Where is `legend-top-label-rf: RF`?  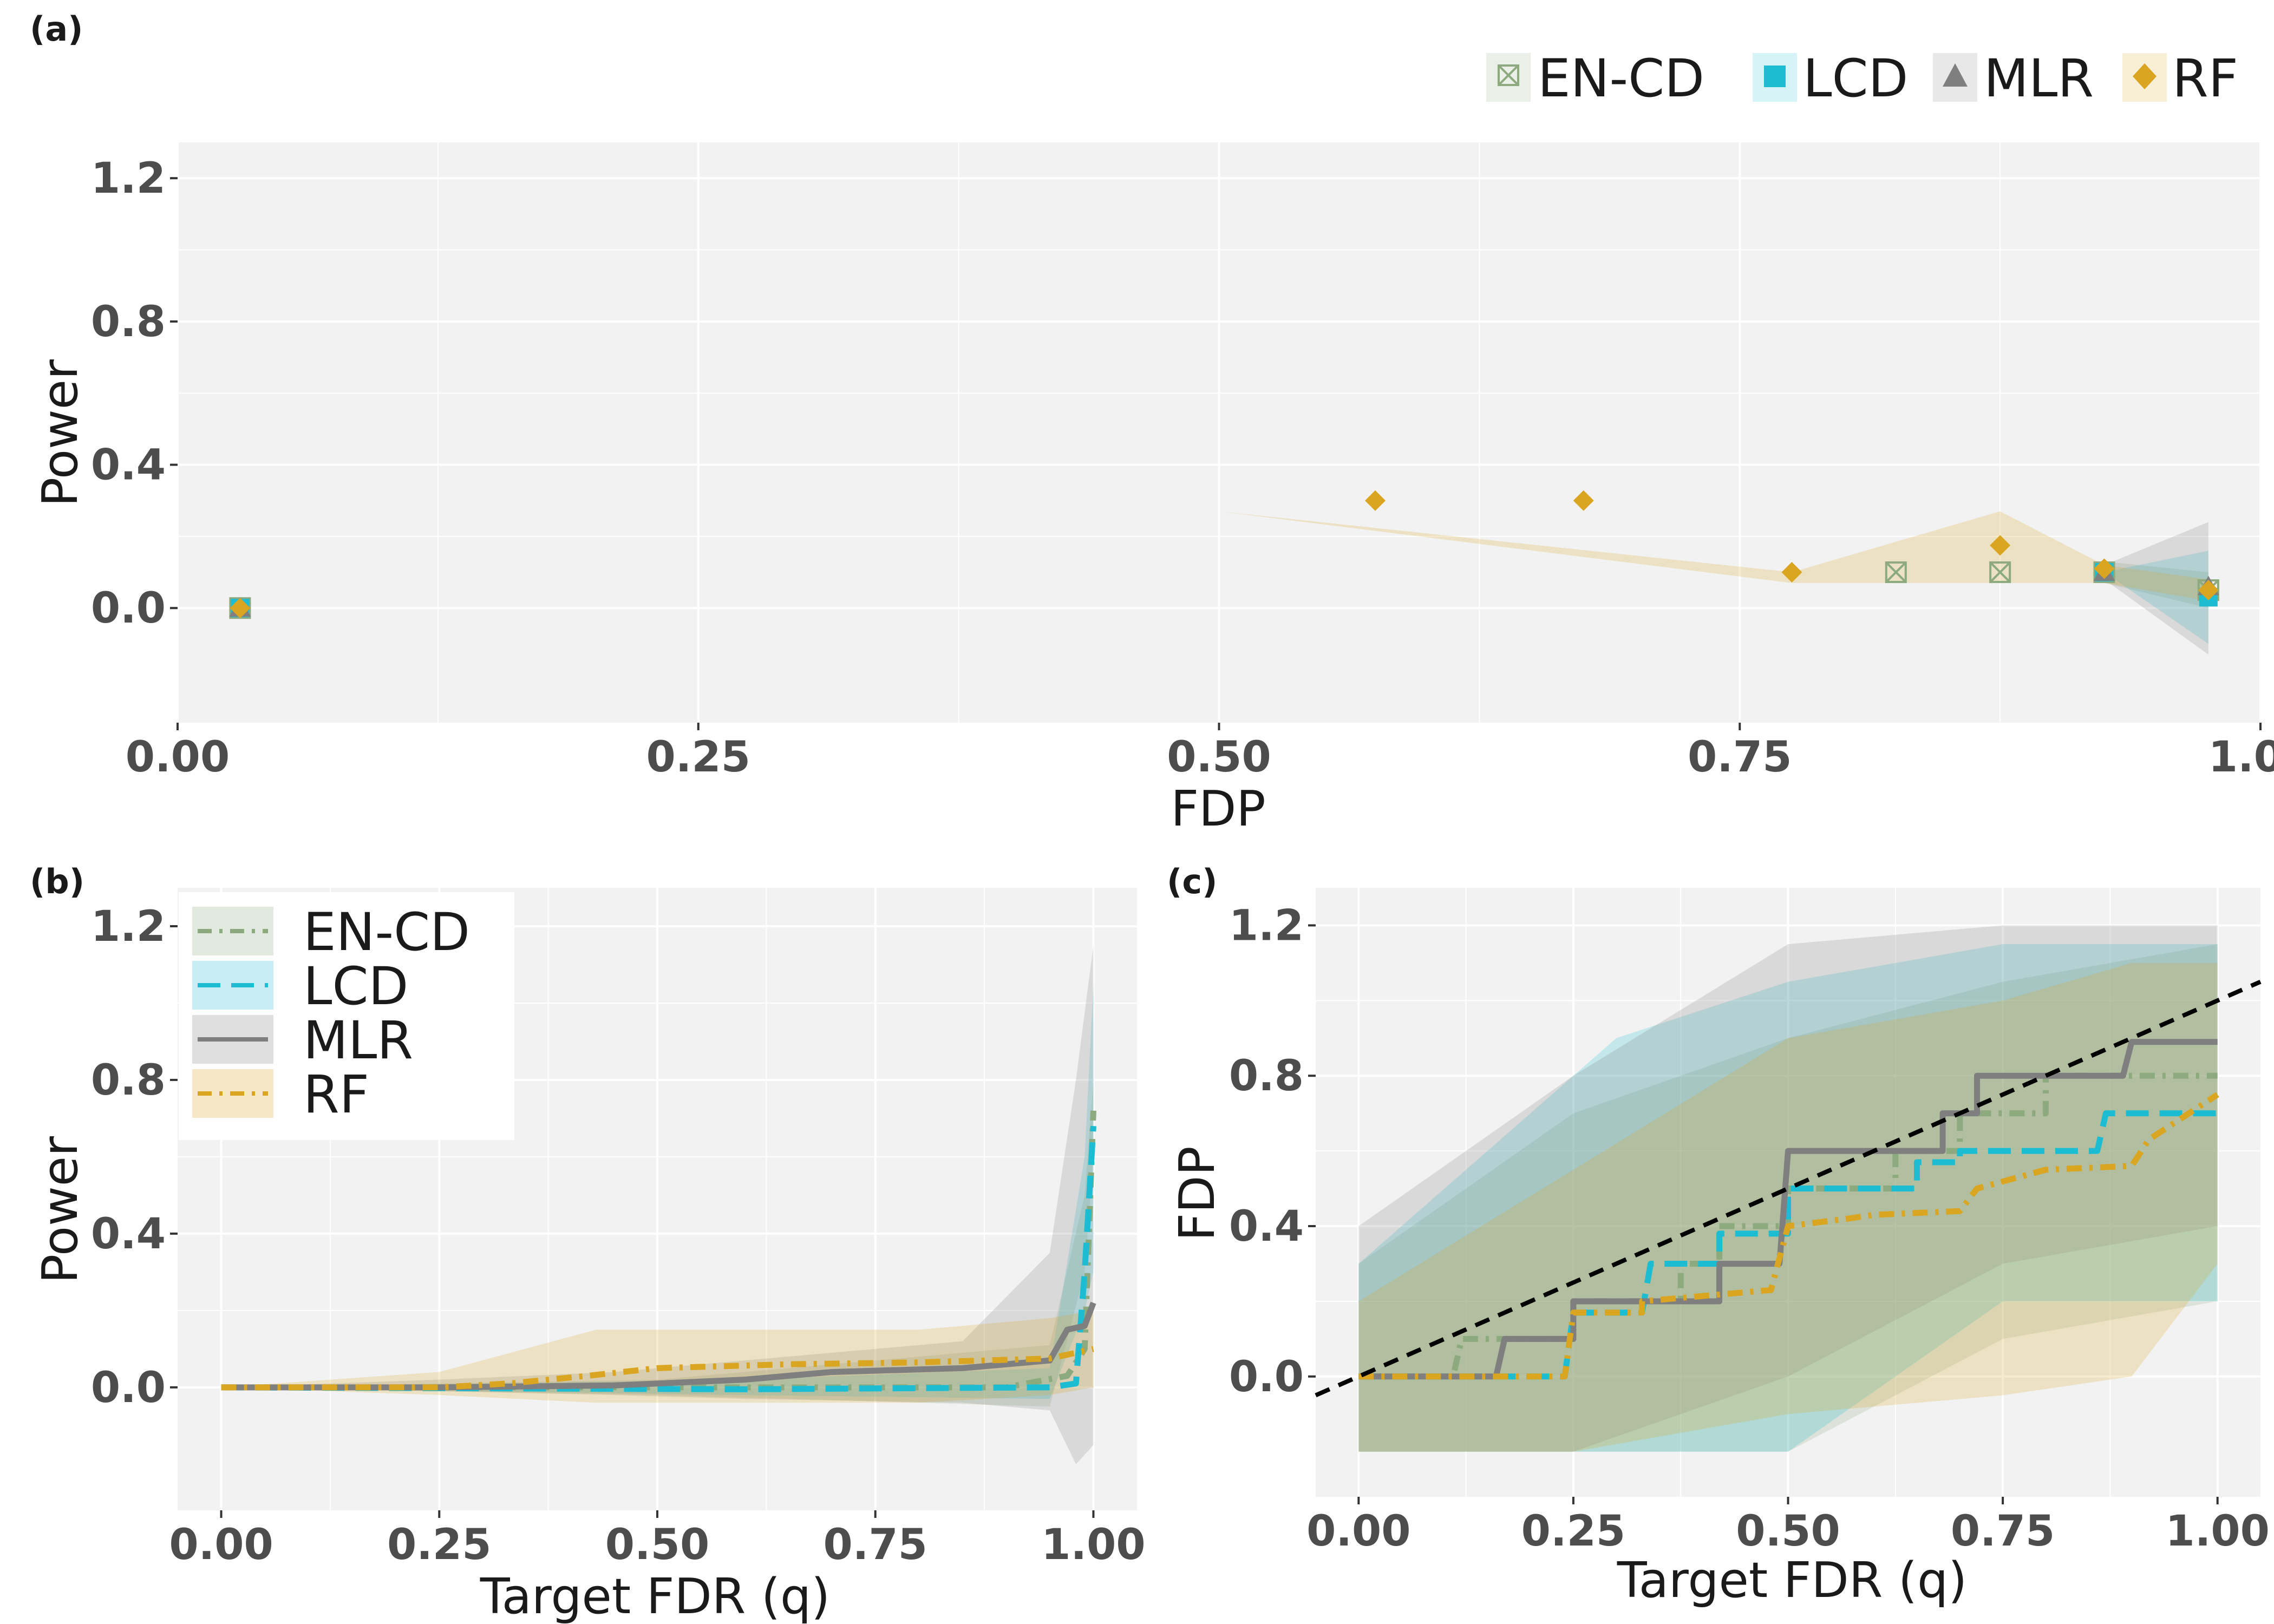
legend-top-label-rf: RF is located at coordinates (2205, 78).